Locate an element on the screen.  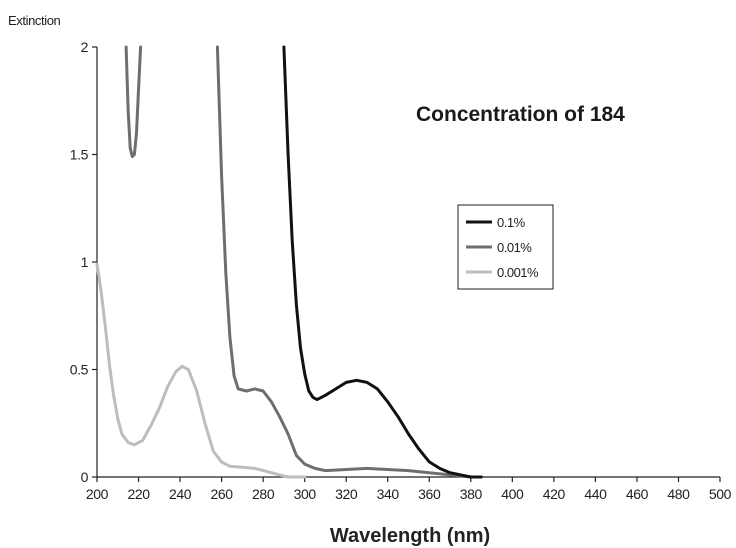
x-tick-label: 300 is located at coordinates (305, 494).